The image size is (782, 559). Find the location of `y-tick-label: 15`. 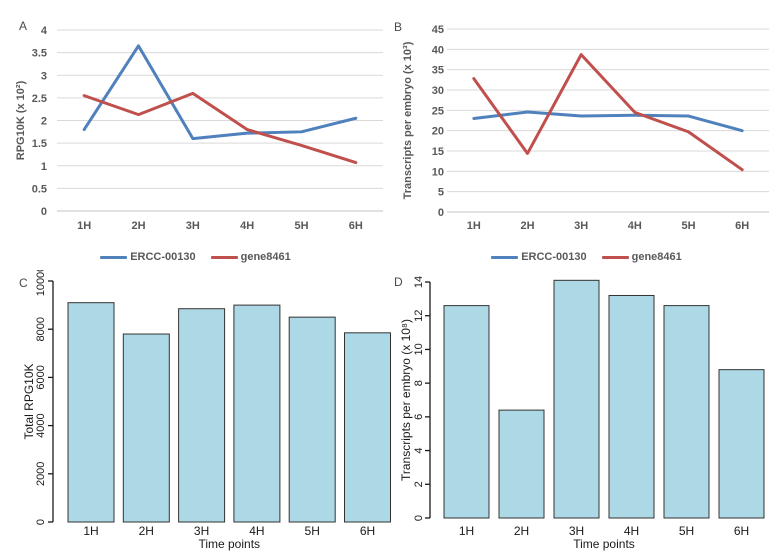

y-tick-label: 15 is located at coordinates (438, 152).